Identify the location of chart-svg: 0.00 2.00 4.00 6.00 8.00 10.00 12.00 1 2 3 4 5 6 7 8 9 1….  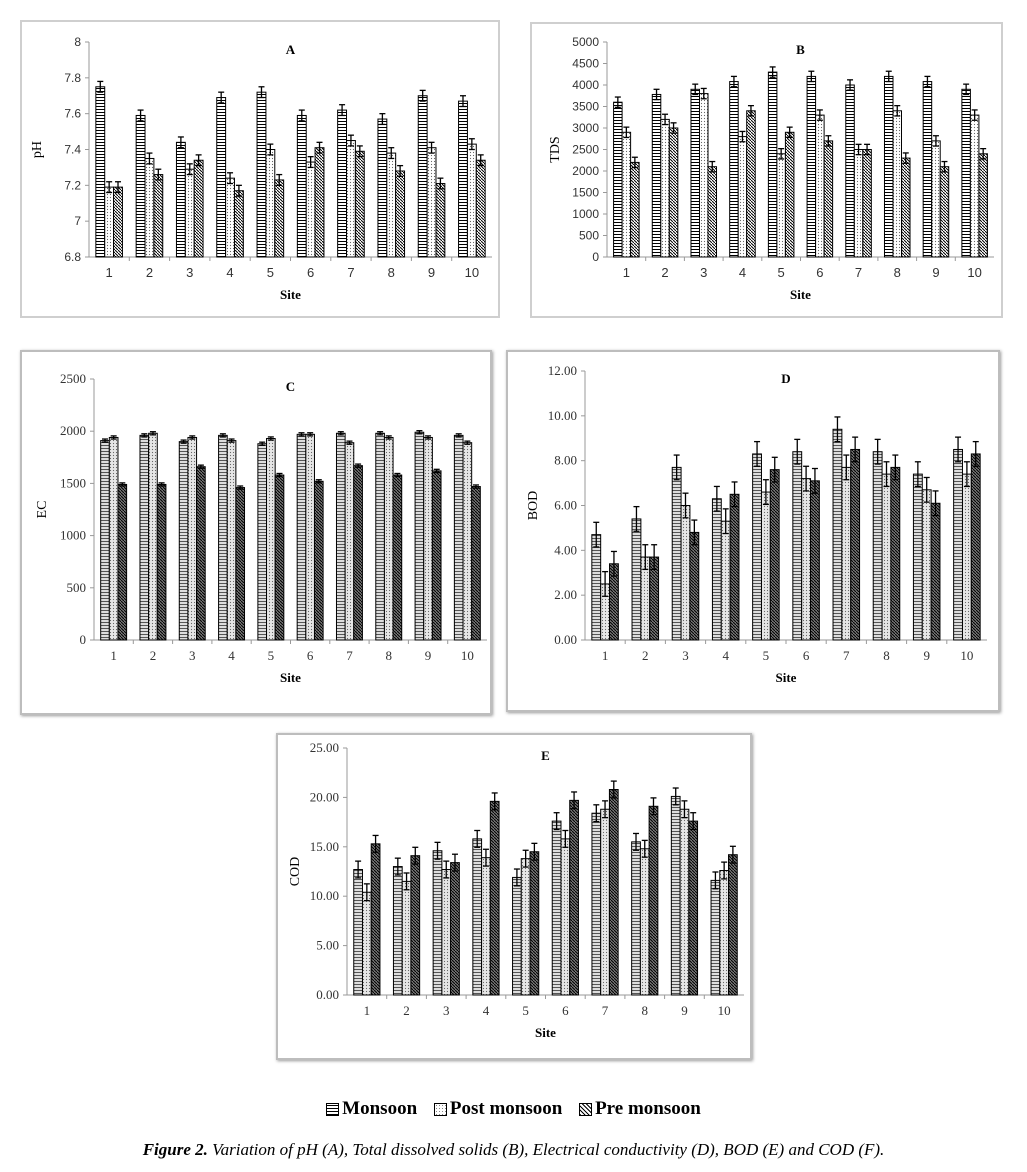
(756, 524).